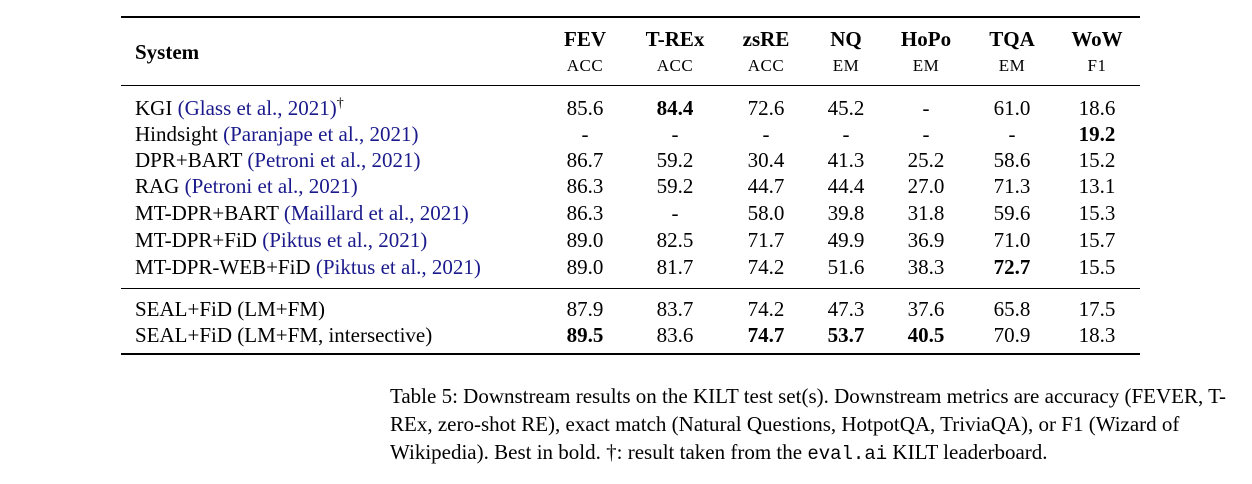 This screenshot has height=484, width=1252. Describe the element at coordinates (926, 160) in the screenshot. I see `table-cell: 25.2` at that location.